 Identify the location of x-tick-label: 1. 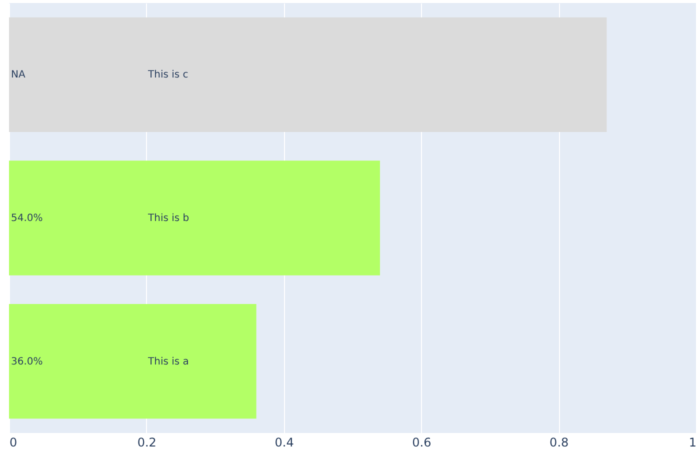
(692, 443).